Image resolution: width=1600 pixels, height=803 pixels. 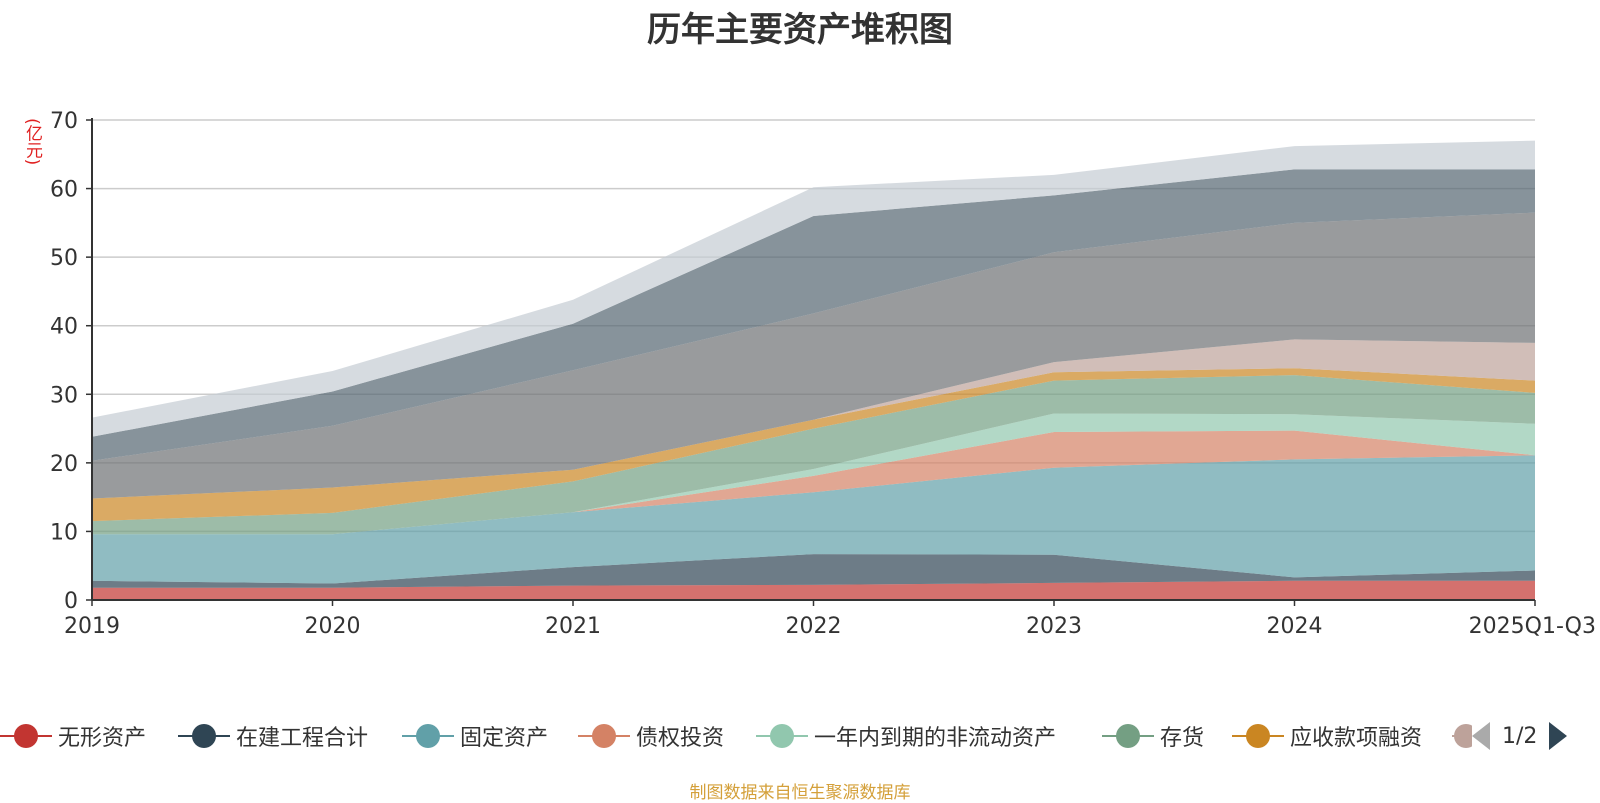 What do you see at coordinates (800, 30) in the screenshot?
I see `chart-title: 历年主要资产堆积图` at bounding box center [800, 30].